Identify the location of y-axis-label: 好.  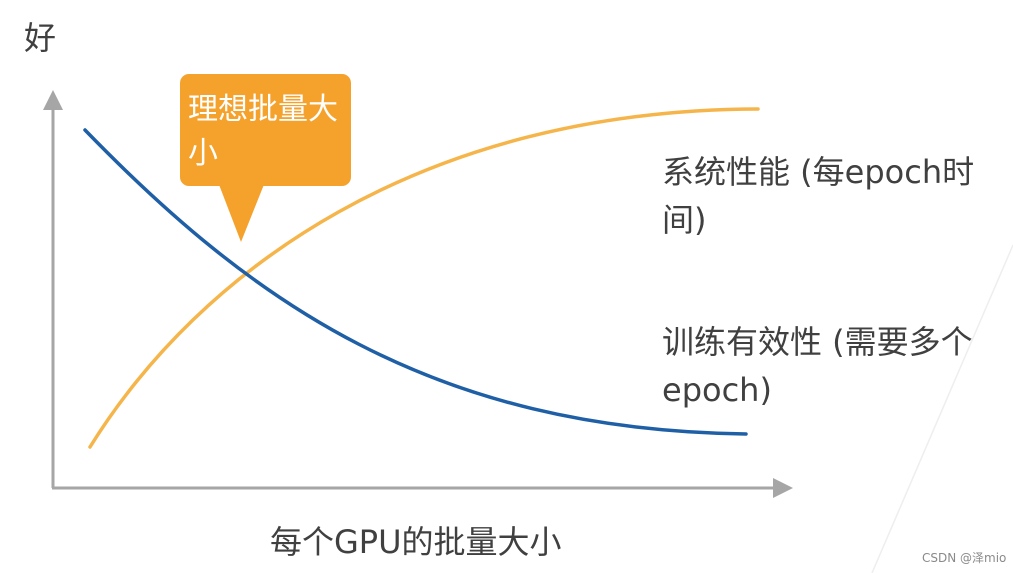
(40, 38).